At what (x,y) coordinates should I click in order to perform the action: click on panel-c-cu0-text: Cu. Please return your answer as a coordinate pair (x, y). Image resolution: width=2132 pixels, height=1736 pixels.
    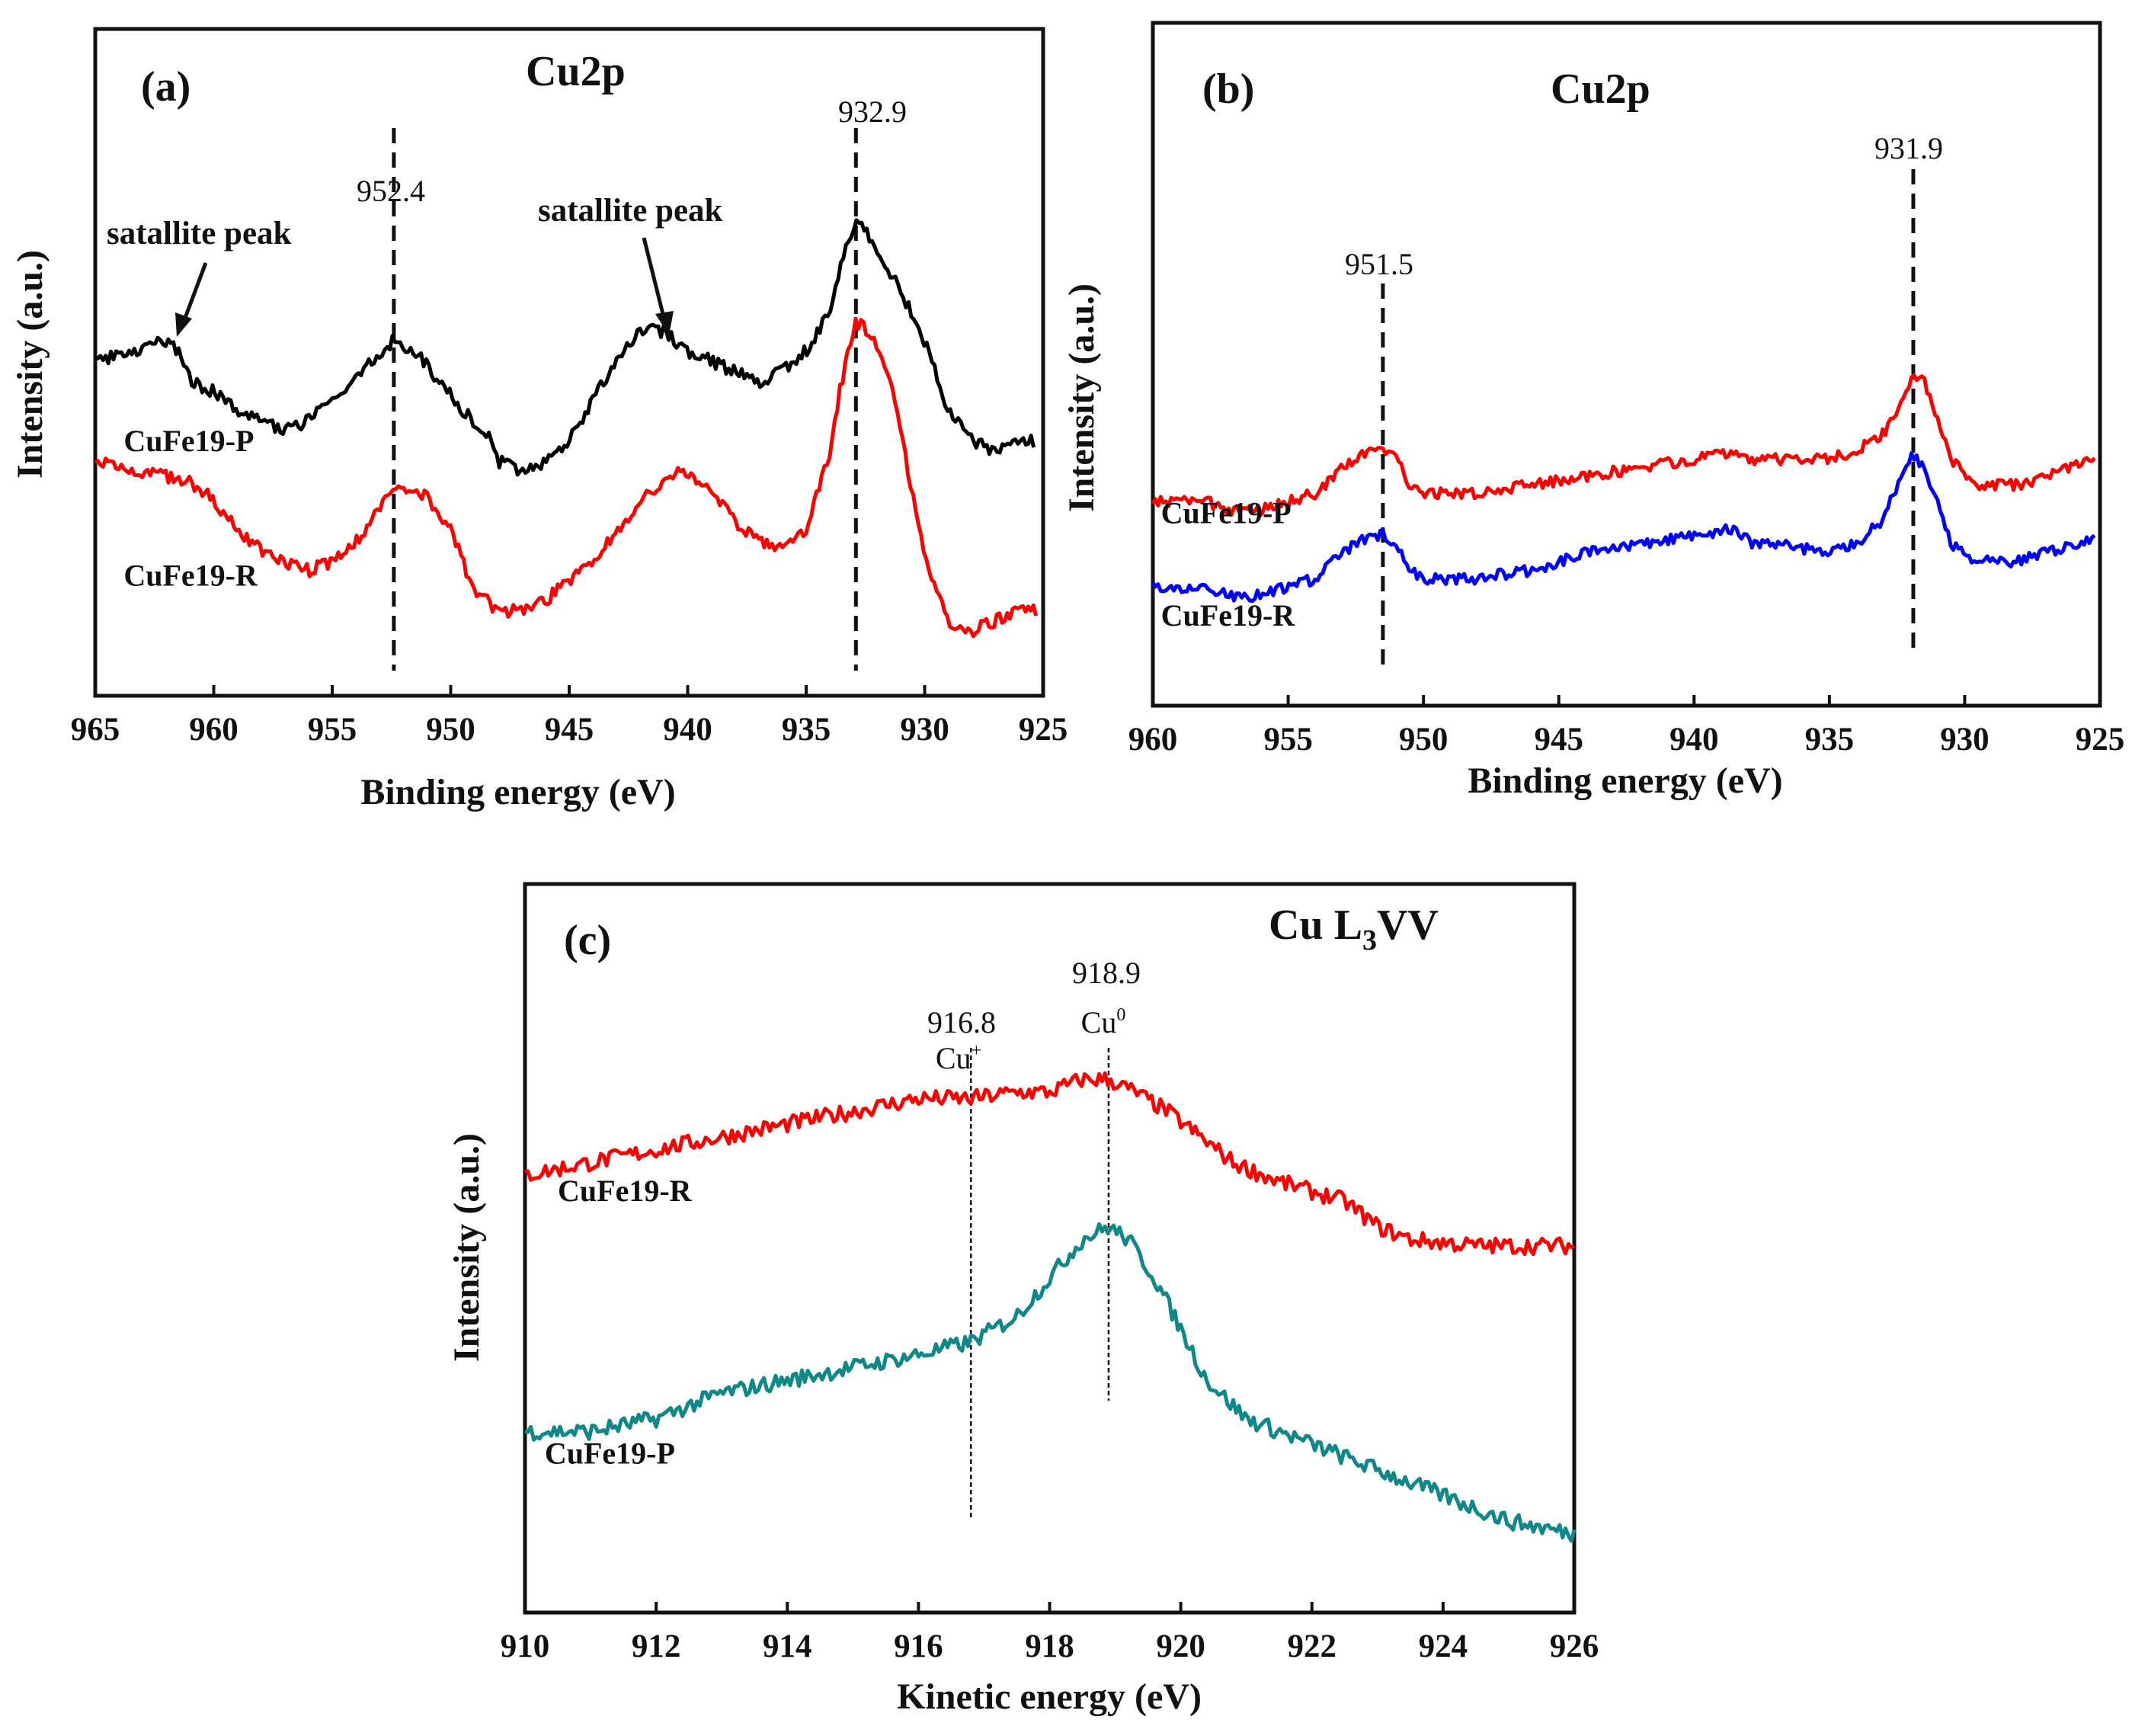
    Looking at the image, I should click on (1099, 1022).